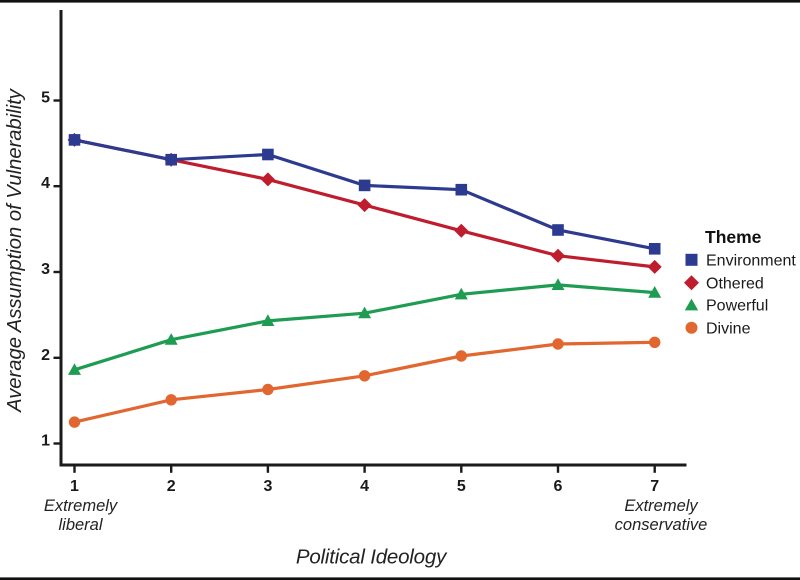 Image resolution: width=800 pixels, height=580 pixels. What do you see at coordinates (15, 250) in the screenshot?
I see `svg-text:Average Assumption of Vulnerab: Average Assumption of Vulnerability` at bounding box center [15, 250].